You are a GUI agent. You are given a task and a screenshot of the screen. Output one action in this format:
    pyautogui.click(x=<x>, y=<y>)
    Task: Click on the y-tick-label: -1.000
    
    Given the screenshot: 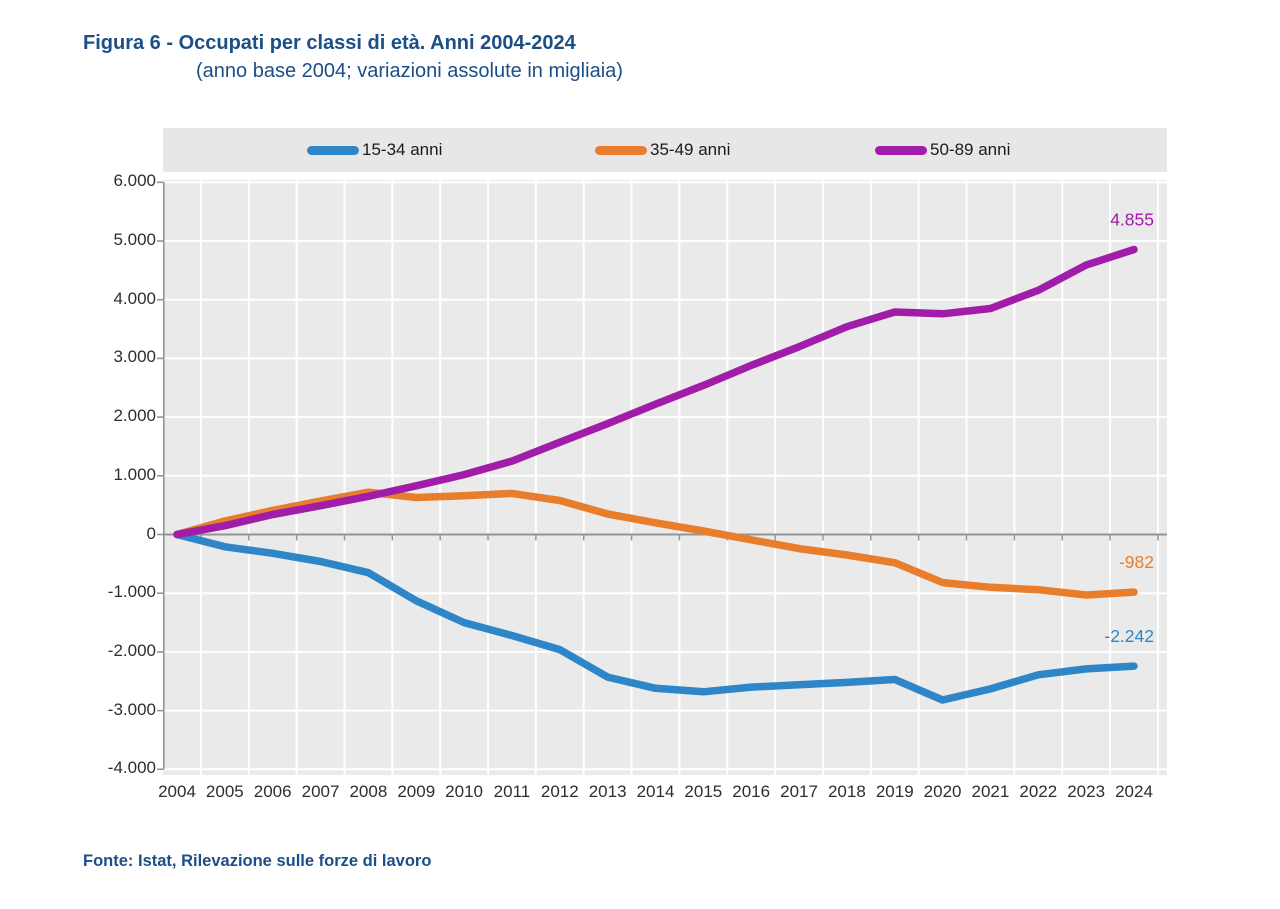 What is the action you would take?
    pyautogui.click(x=131, y=592)
    